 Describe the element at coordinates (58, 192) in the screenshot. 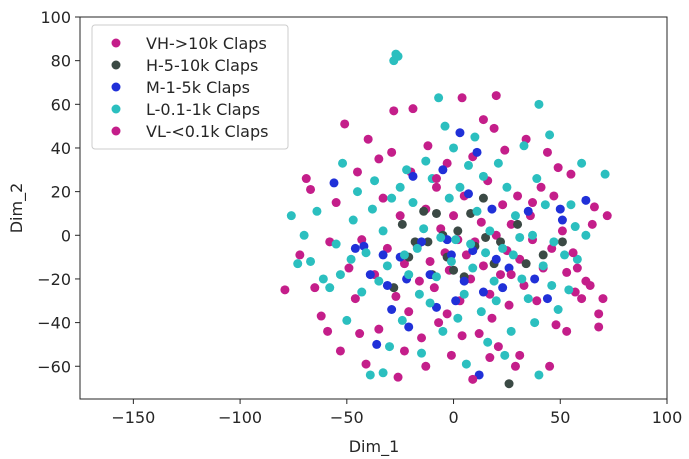

I see `y-axis-ticks: −60 −40 −20 0 20 40 60 80 100` at that location.